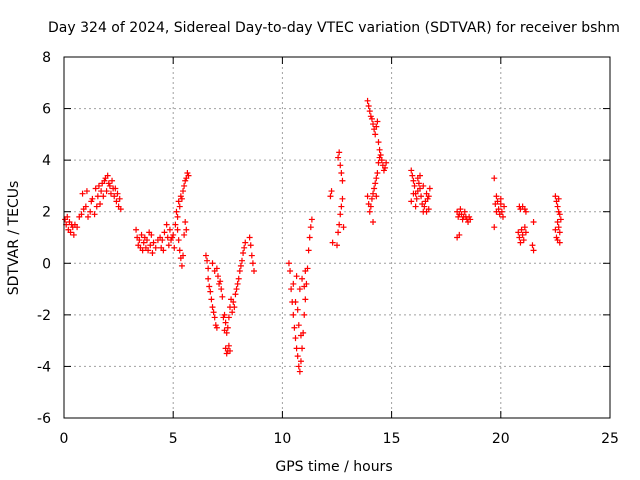 The height and width of the screenshot is (480, 640). I want to click on x-axis-label: GPS time / hours, so click(333, 467).